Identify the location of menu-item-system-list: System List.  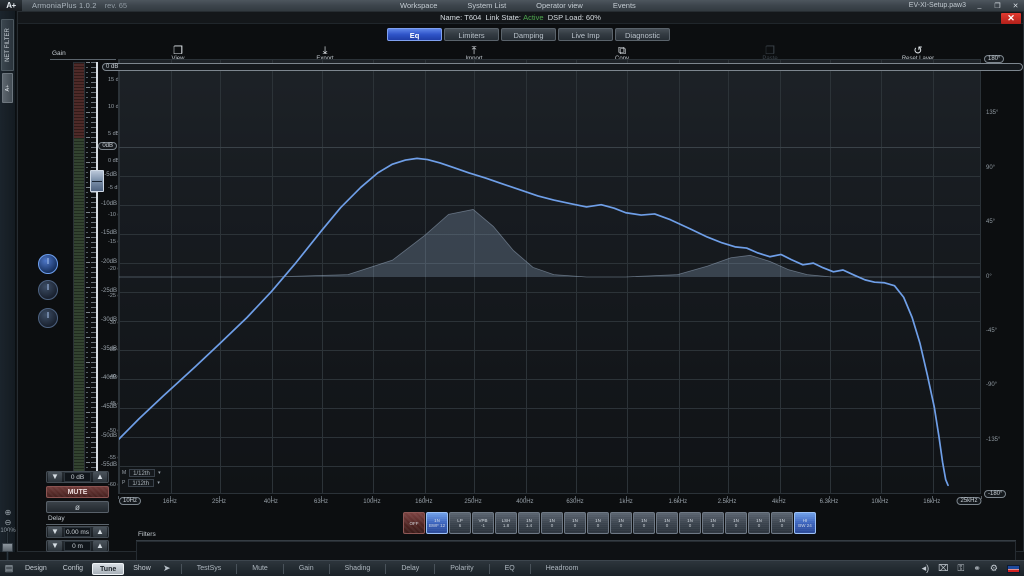
(487, 5).